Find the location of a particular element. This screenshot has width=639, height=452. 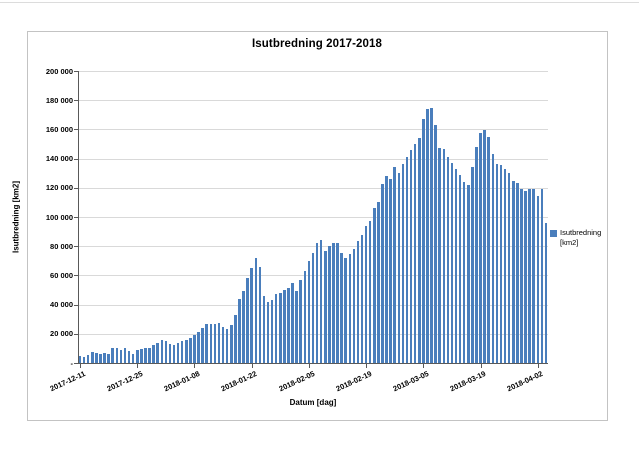

y-axis-title: Isutbredning [km2] is located at coordinates (16, 217).